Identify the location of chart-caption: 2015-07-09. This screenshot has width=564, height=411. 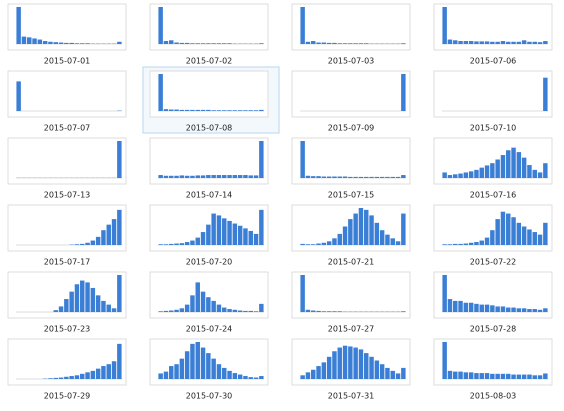
(351, 128).